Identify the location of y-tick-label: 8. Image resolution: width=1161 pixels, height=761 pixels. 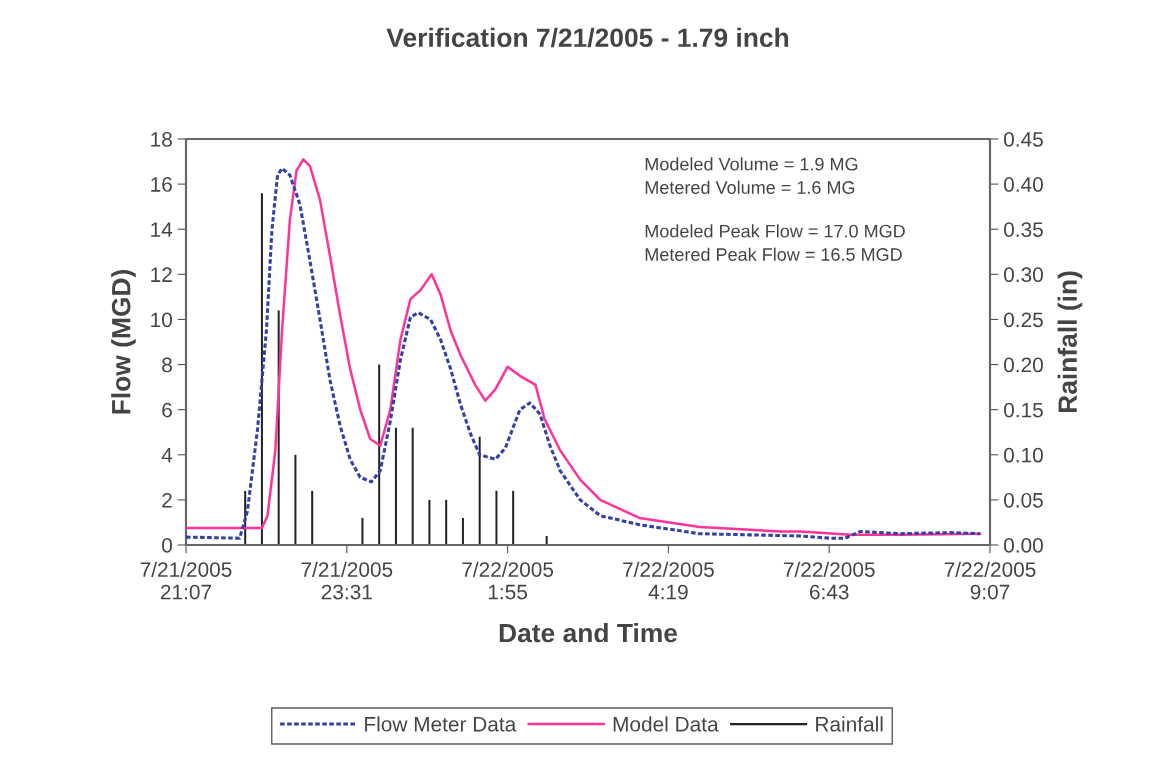
(167, 365).